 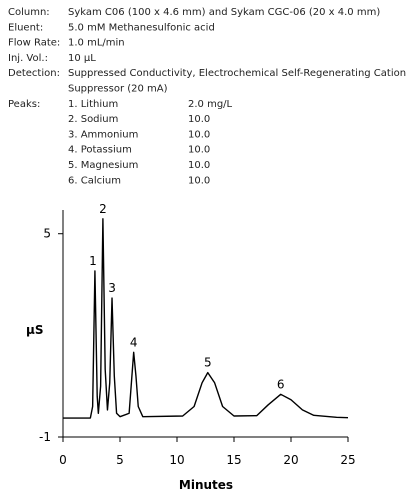 What do you see at coordinates (96, 43) in the screenshot?
I see `condition-value: 1.0 mL/min` at bounding box center [96, 43].